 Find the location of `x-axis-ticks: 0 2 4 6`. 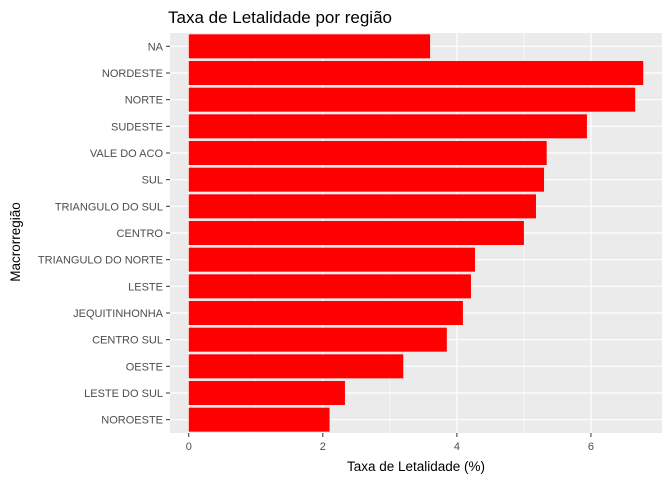

x-axis-ticks: 0 2 4 6 is located at coordinates (390, 443).